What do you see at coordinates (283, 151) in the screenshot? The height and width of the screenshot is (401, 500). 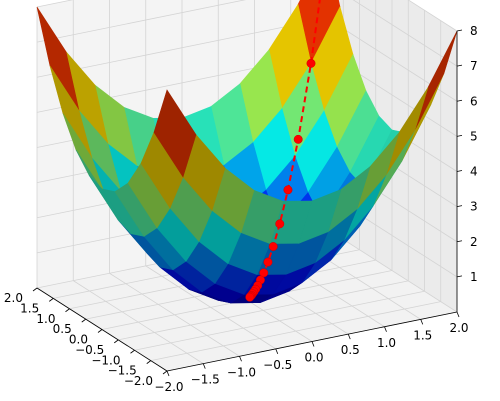 I see `descent-path` at bounding box center [283, 151].